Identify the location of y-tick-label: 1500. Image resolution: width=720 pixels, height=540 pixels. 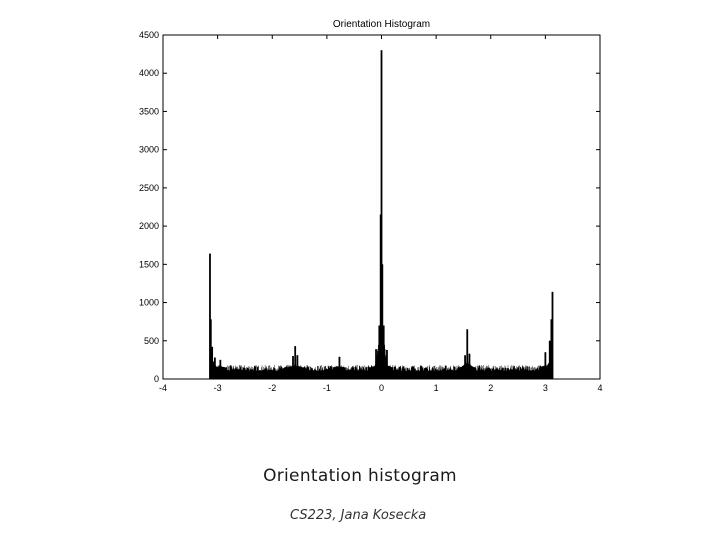
(149, 264).